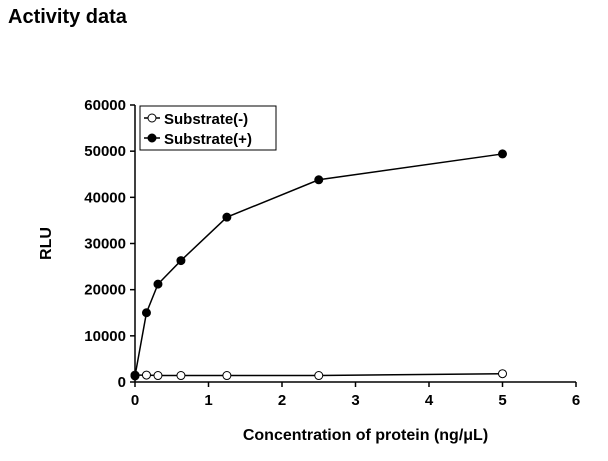  What do you see at coordinates (365, 435) in the screenshot?
I see `x-axis-label: Concentration of protein (ng/μL)` at bounding box center [365, 435].